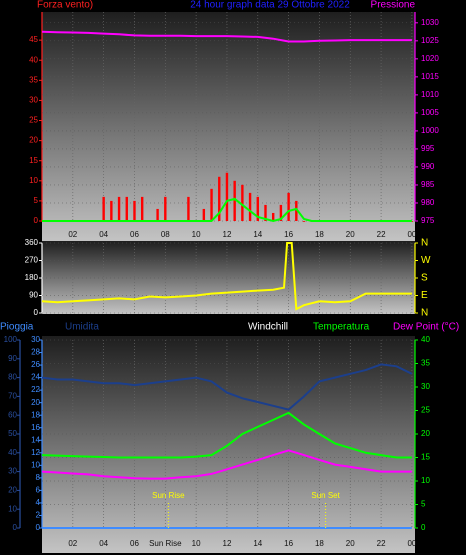  I want to click on legend-label: Temperatura, so click(341, 327).